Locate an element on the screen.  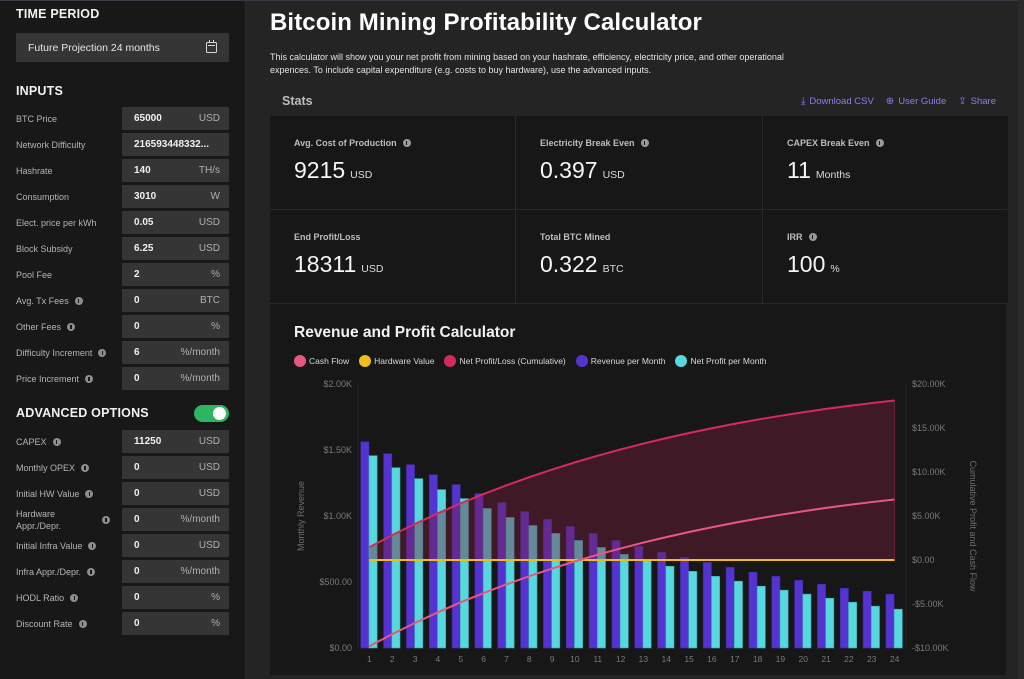
input-field: 0.05 USD is located at coordinates (175, 222).